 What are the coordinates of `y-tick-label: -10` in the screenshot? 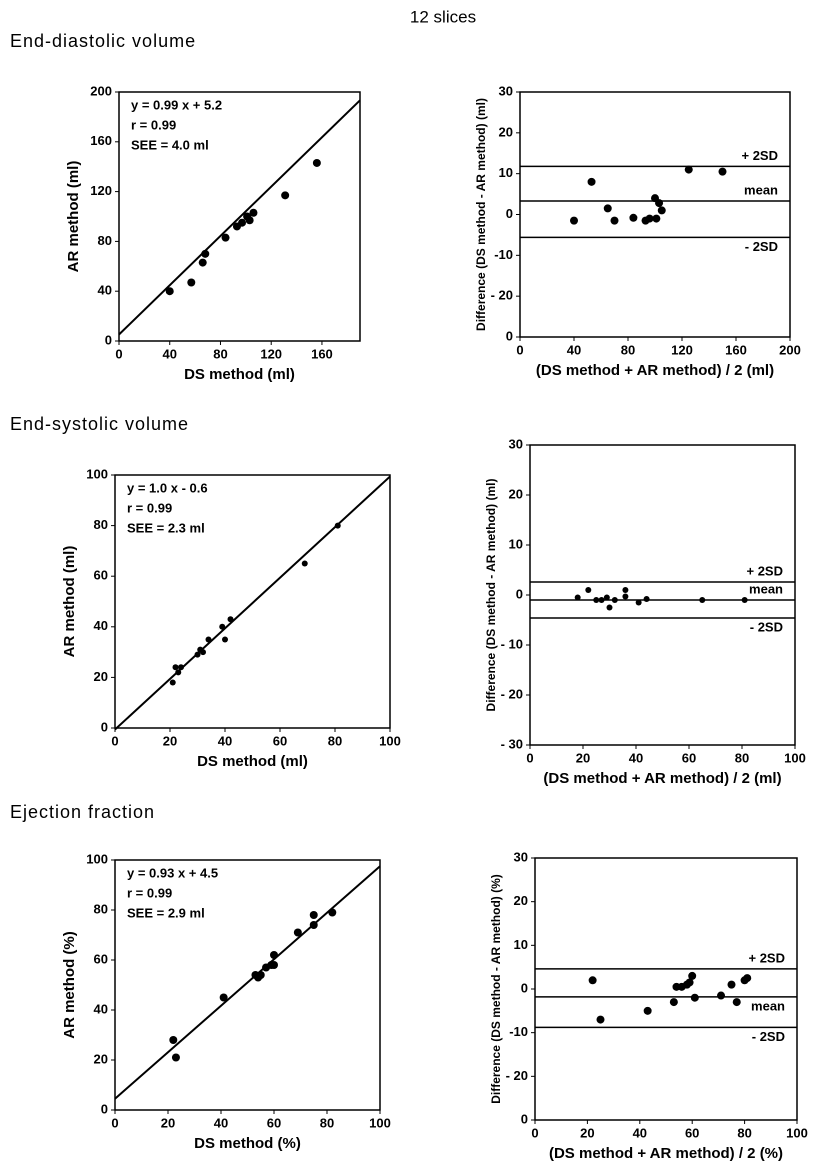 It's located at (503, 254).